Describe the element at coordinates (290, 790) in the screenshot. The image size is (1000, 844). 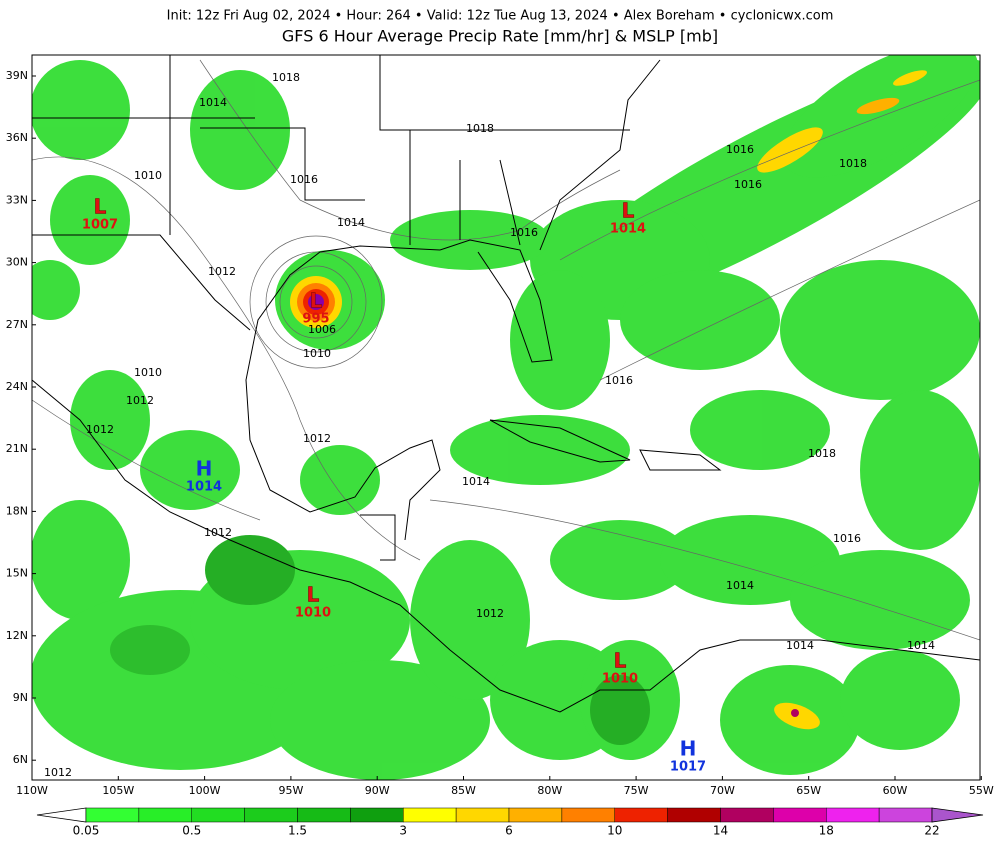
I see `lon-label: 95W` at that location.